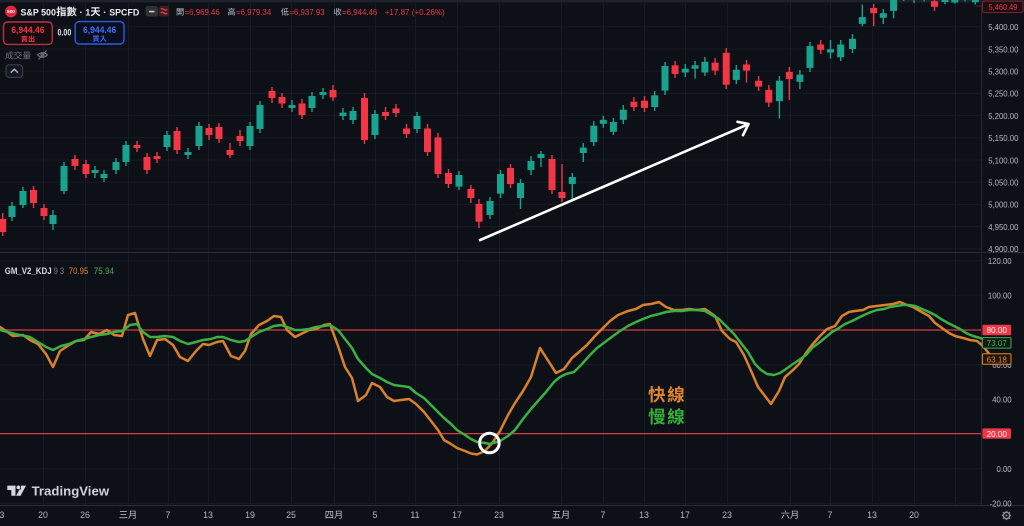 The width and height of the screenshot is (1024, 526). I want to click on svg-text: 4,900.00, so click(1003, 249).